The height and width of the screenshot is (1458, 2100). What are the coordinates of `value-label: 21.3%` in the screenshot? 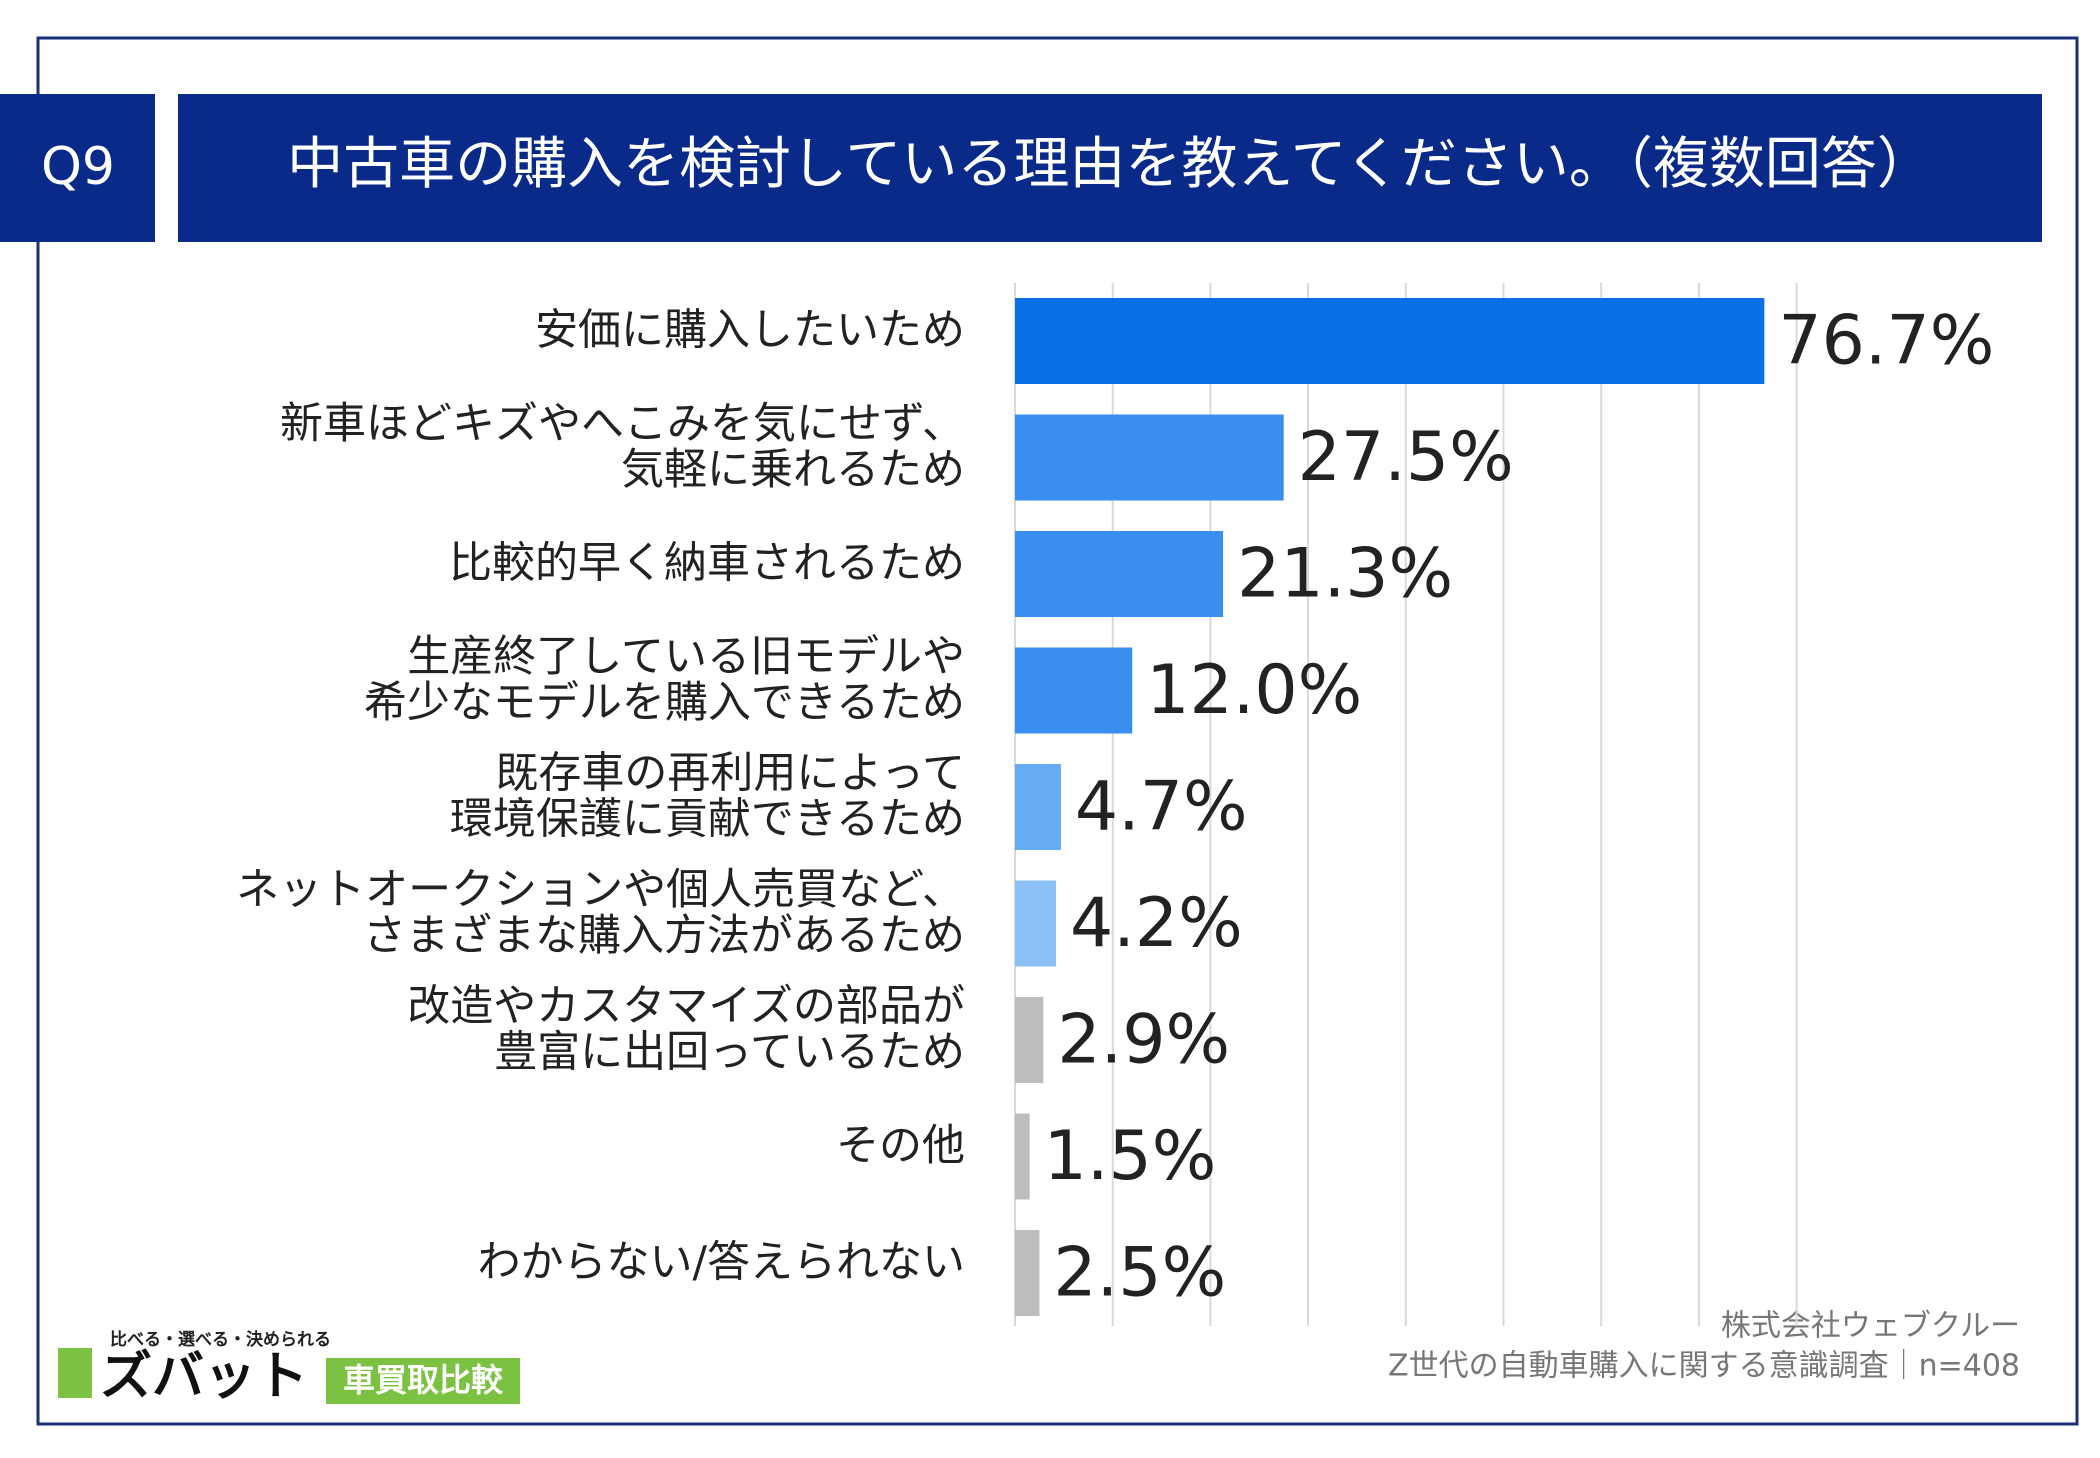 It's located at (1345, 574).